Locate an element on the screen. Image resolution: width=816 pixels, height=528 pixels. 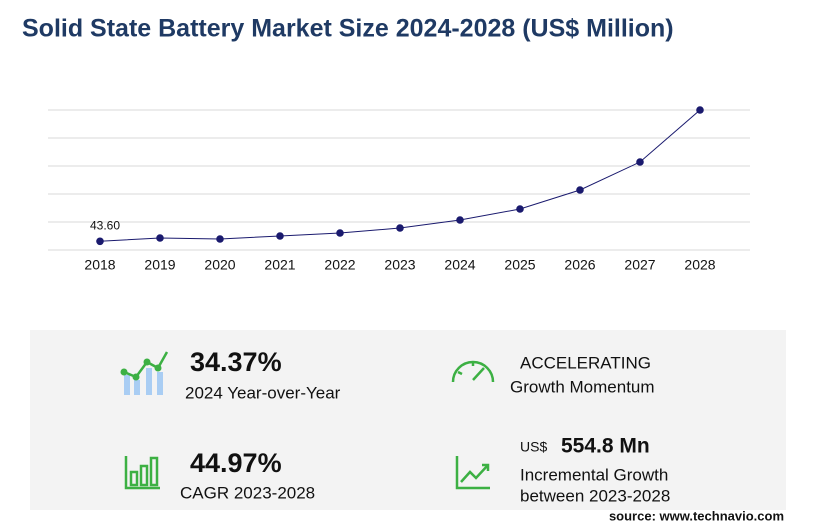
x-tick-label: 2026 is located at coordinates (579, 265).